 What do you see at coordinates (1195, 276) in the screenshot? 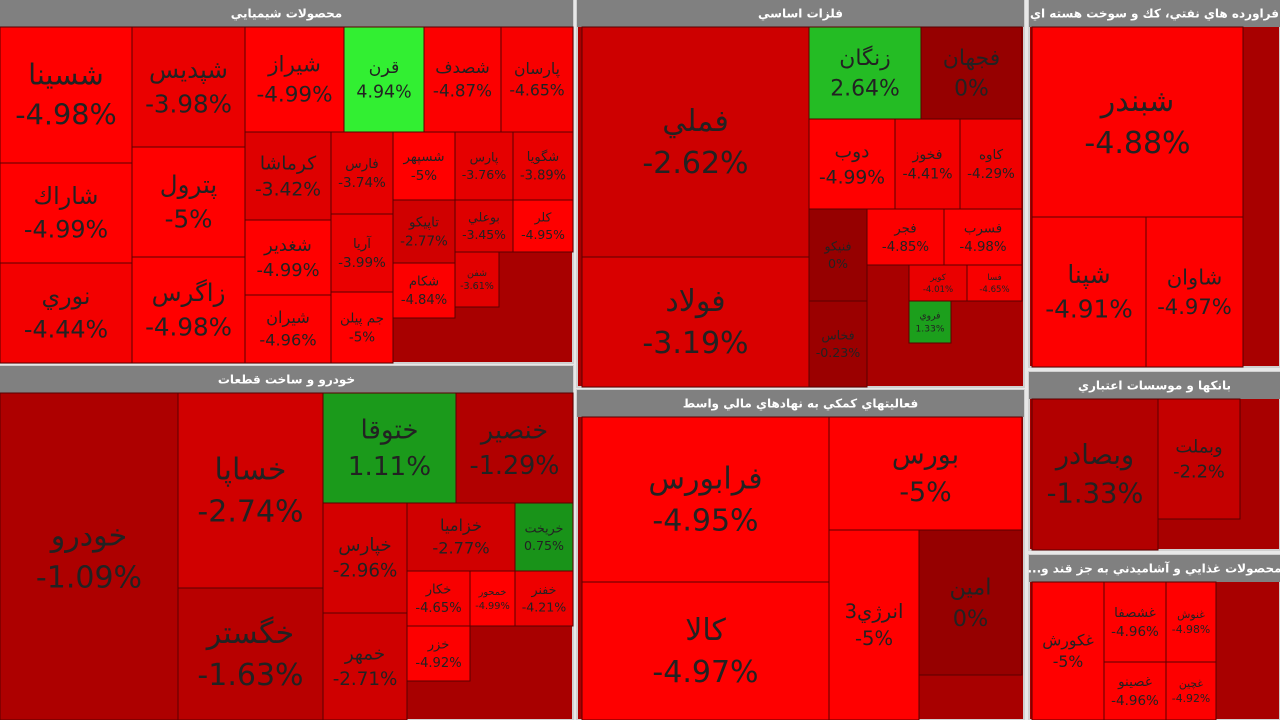
I see `tile-name: شاوان` at bounding box center [1195, 276].